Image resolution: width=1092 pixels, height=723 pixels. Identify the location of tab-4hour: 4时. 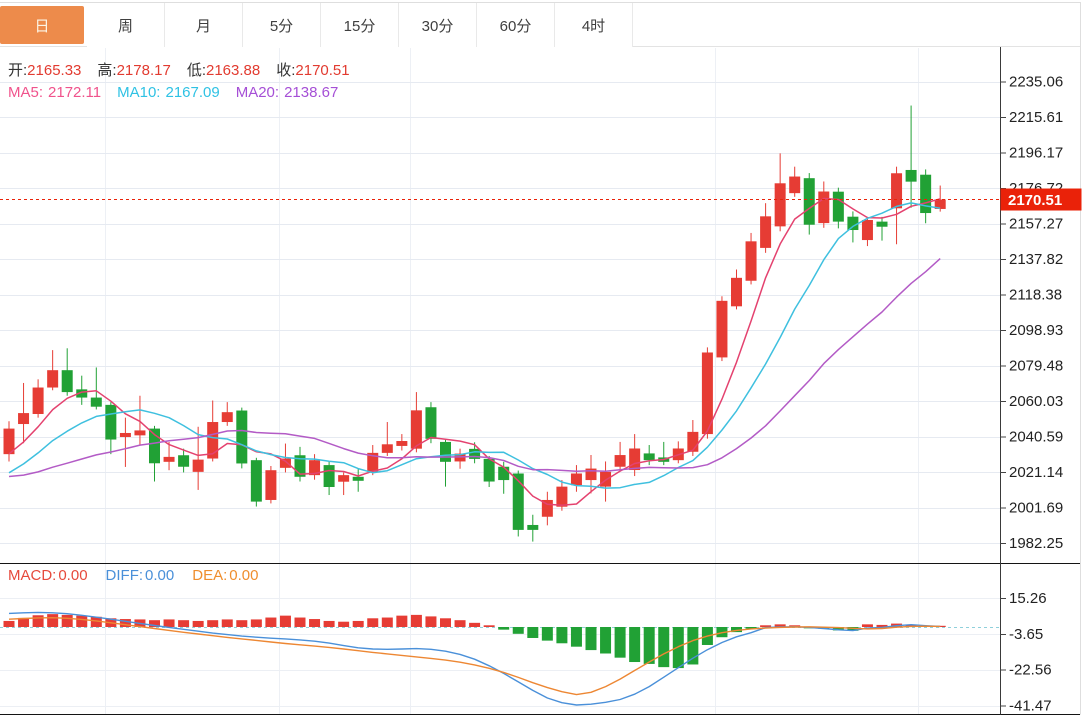
(594, 25).